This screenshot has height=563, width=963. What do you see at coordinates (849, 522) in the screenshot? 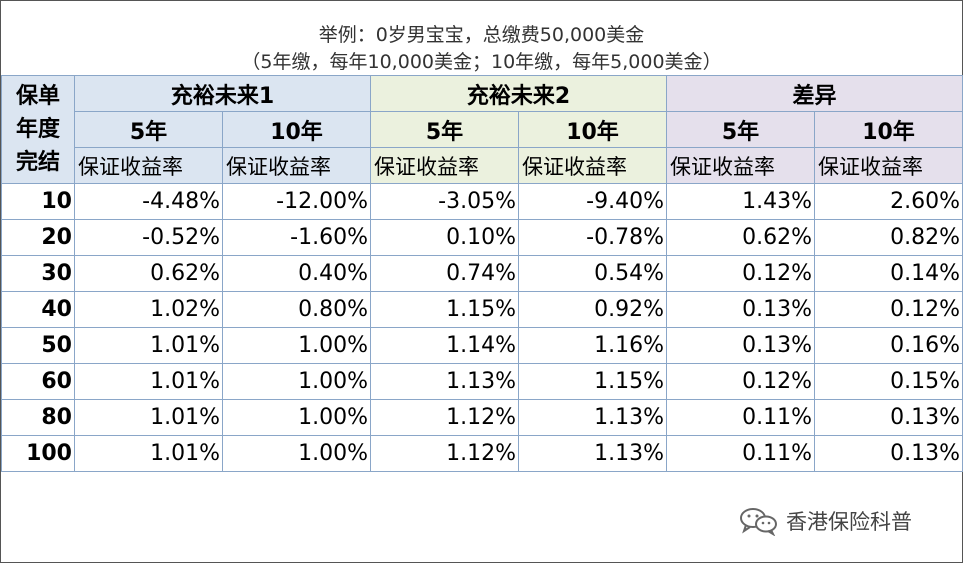
I see `watermark-text: 香港保险科普` at bounding box center [849, 522].